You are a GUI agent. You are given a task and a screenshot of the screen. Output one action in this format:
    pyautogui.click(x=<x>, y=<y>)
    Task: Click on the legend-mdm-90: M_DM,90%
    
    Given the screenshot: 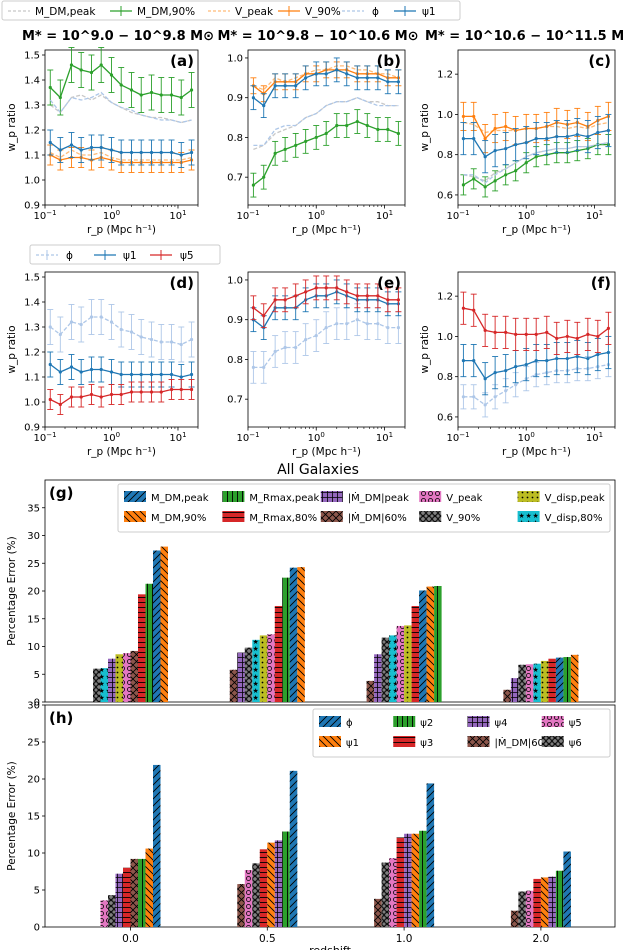 What is the action you would take?
    pyautogui.click(x=152, y=12)
    